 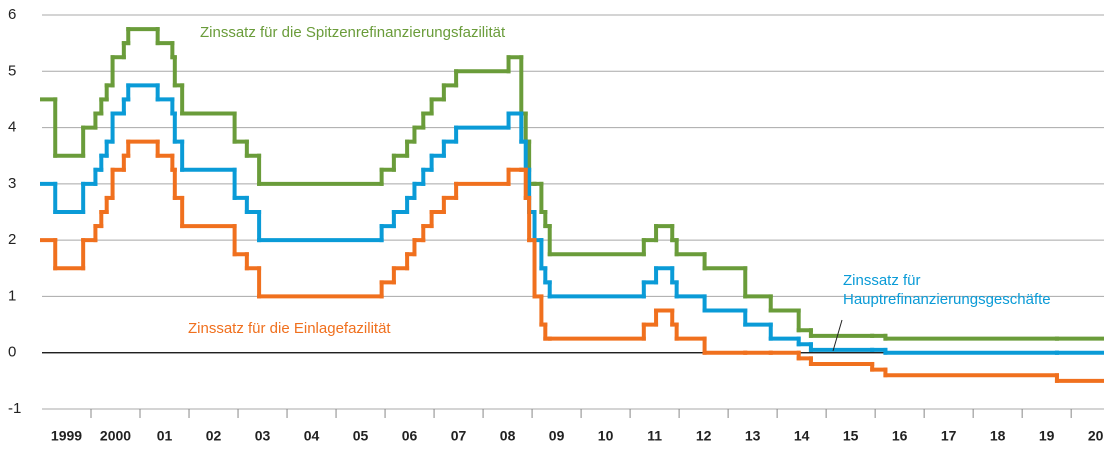 I want to click on x-tick-label: 19, so click(x=1047, y=436).